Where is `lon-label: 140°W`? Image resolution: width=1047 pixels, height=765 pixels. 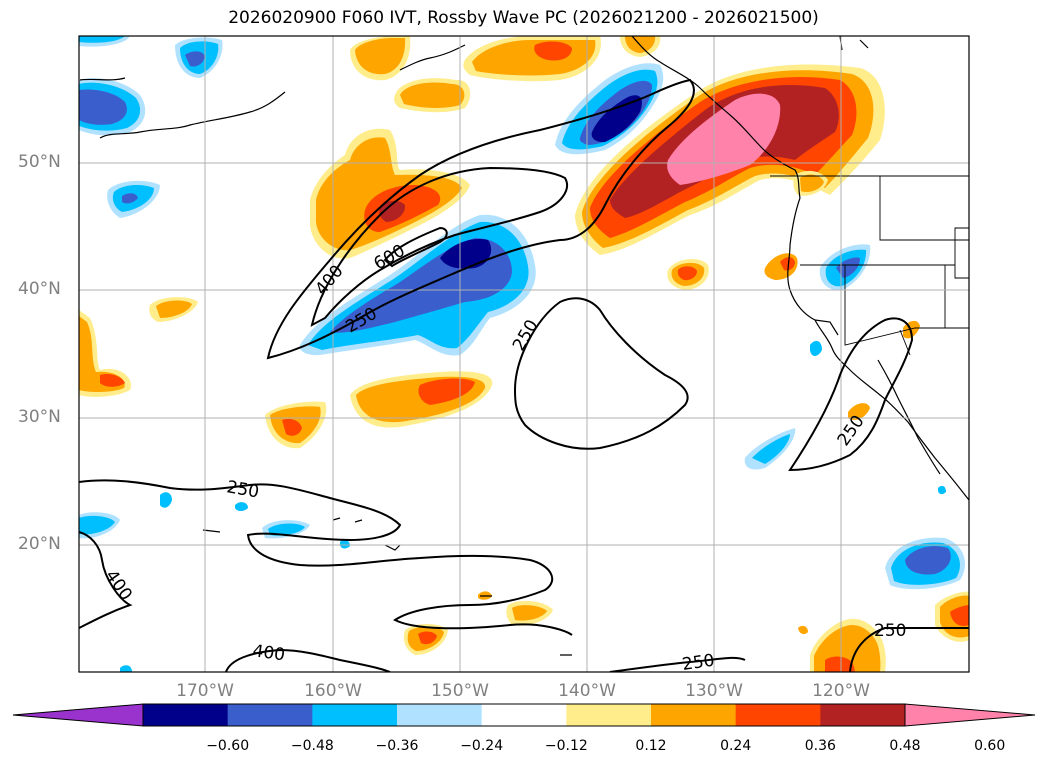 lon-label: 140°W is located at coordinates (587, 691).